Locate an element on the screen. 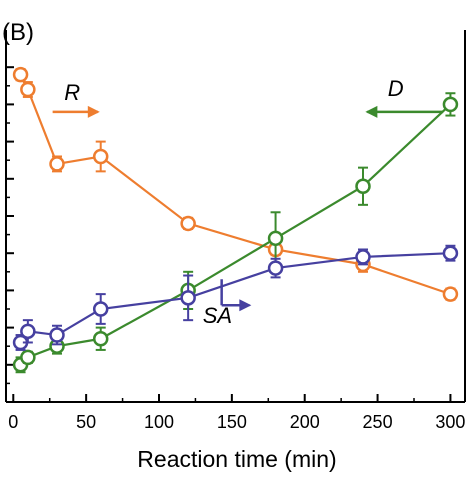 This screenshot has height=479, width=474. panel-label: (B) is located at coordinates (18, 32).